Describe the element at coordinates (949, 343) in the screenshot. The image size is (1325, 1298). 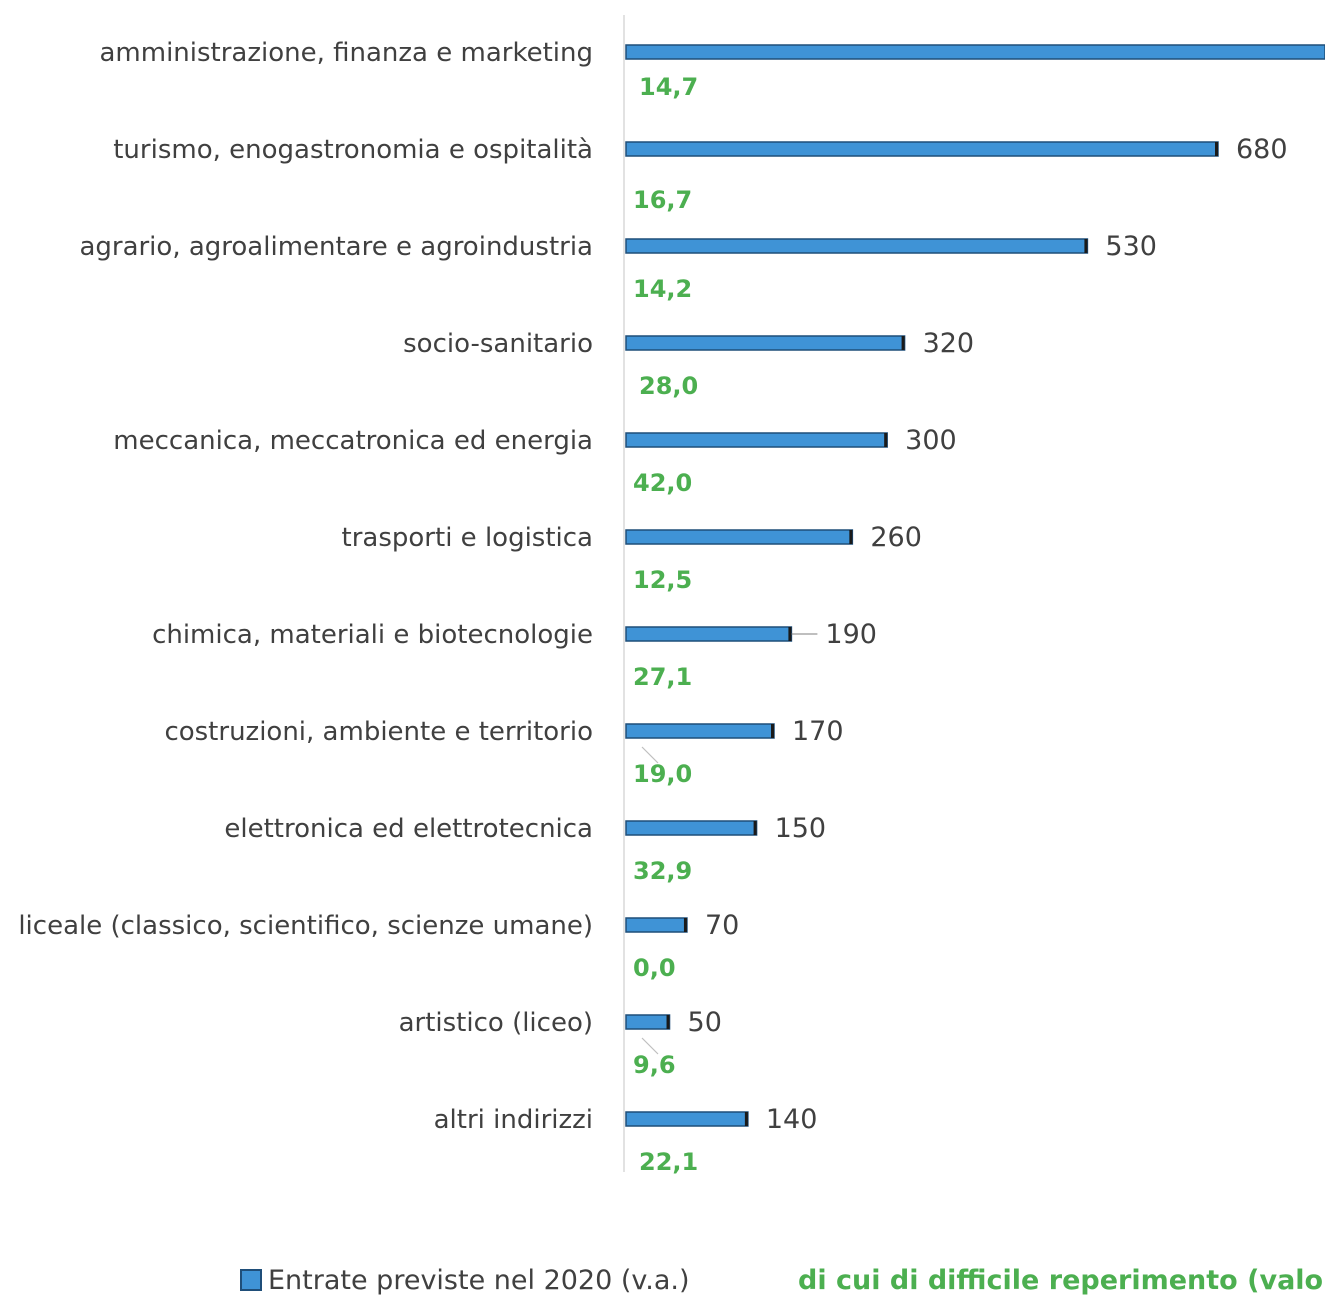
I see `bar-value-label: 320` at that location.